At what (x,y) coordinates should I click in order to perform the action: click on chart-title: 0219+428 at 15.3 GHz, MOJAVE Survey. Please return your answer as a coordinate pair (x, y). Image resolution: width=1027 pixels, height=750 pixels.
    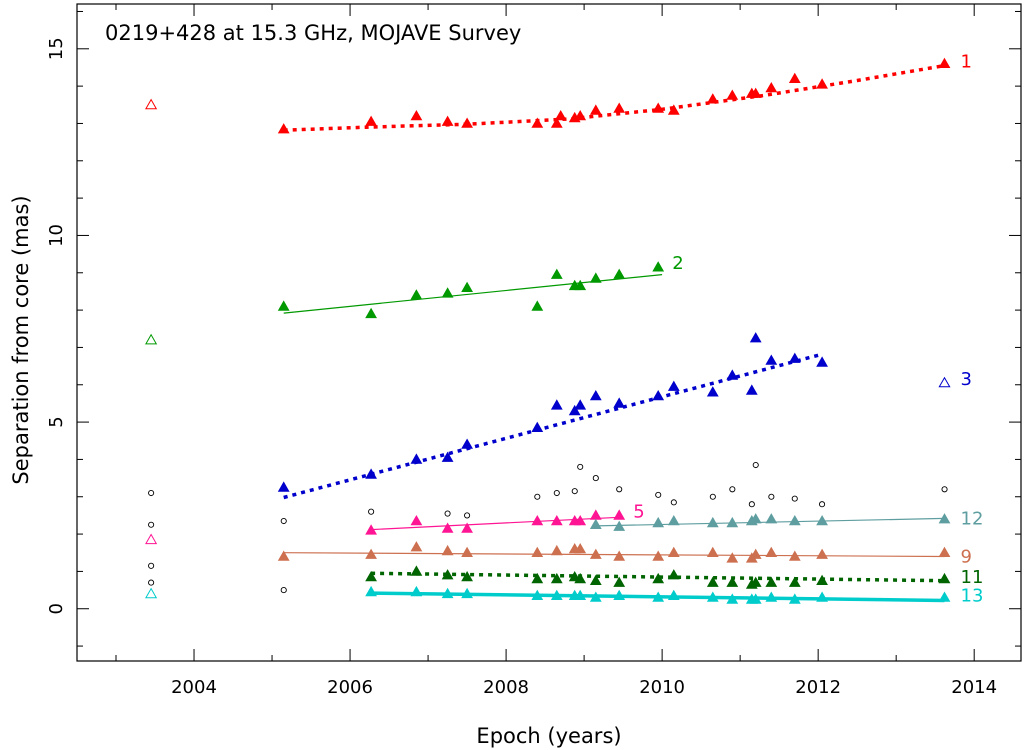
    Looking at the image, I should click on (313, 33).